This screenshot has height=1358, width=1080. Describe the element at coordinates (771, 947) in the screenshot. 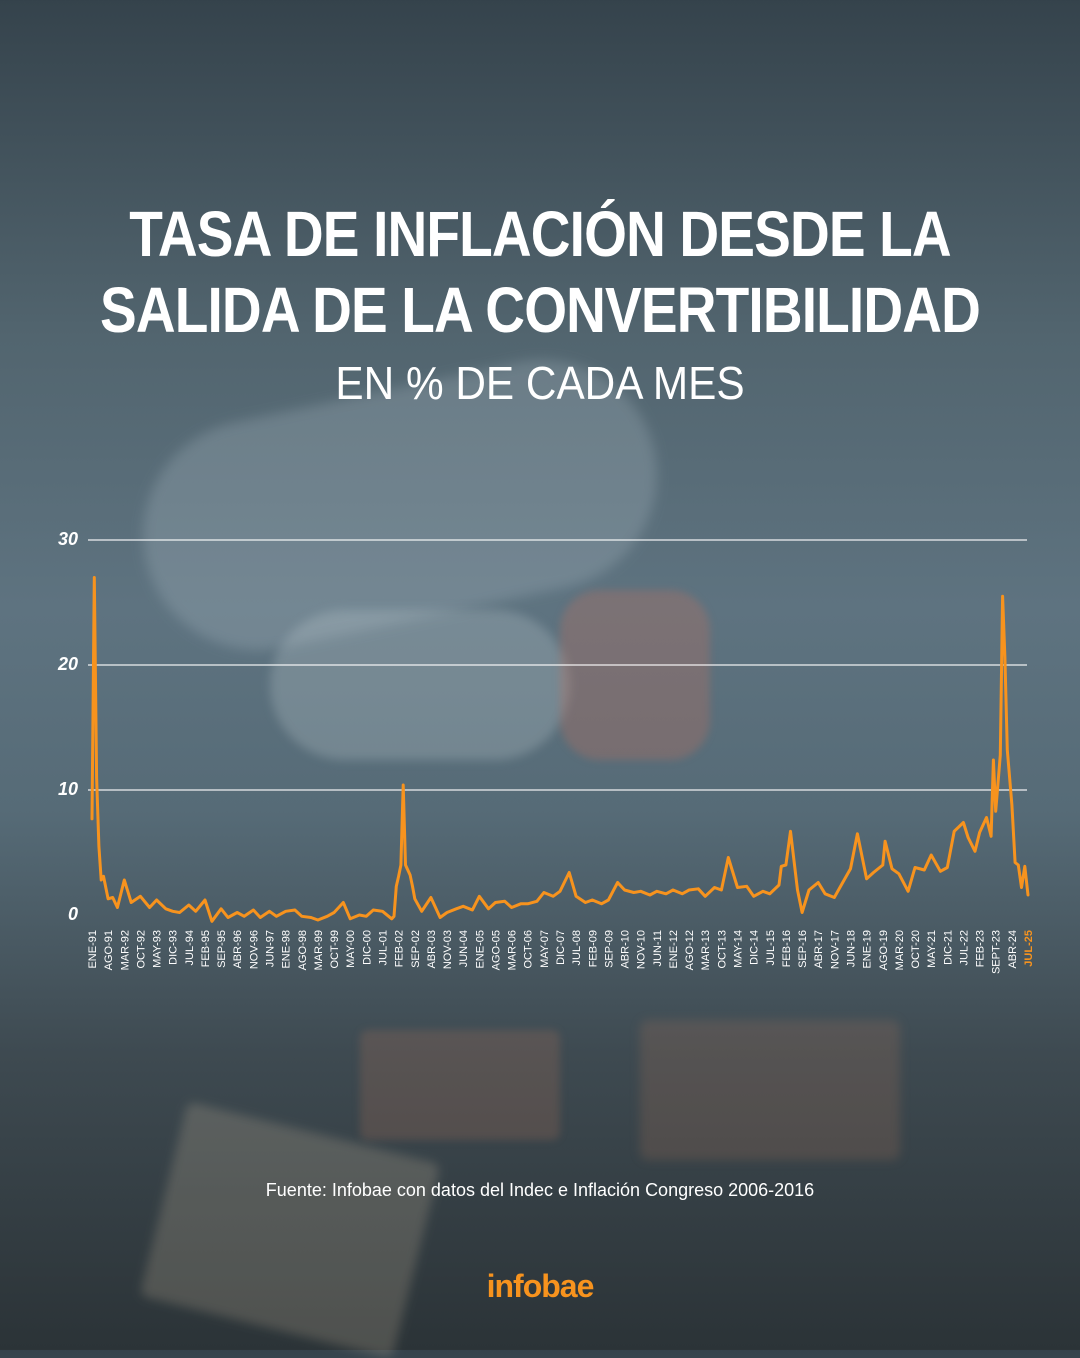

I see `x-tick-label: JUL-15` at that location.